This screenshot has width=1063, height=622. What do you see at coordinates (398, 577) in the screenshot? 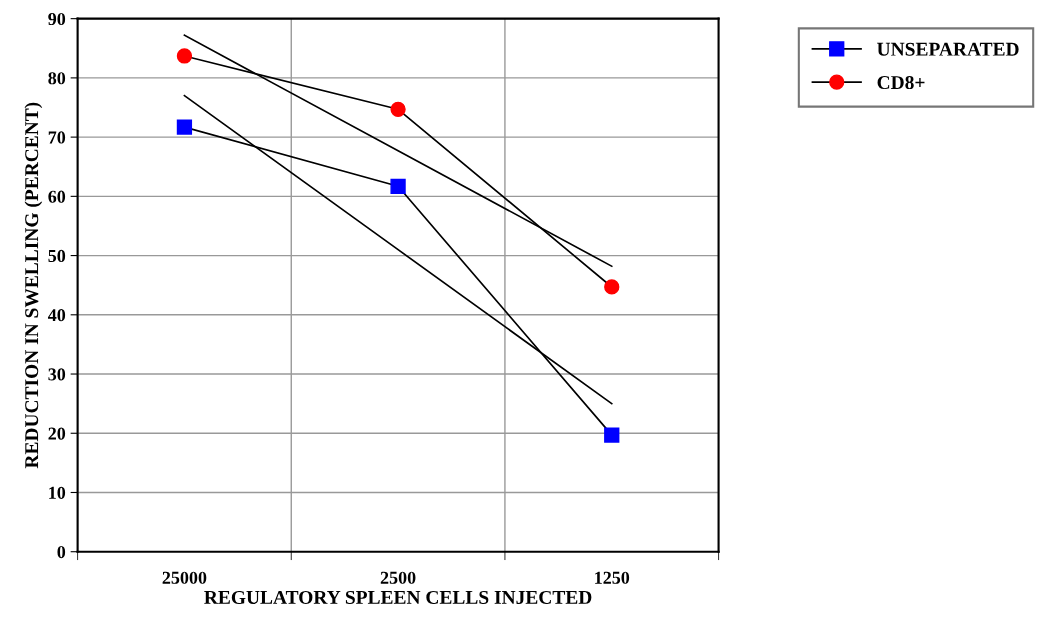
I see `x-tick-label: 2500` at bounding box center [398, 577].